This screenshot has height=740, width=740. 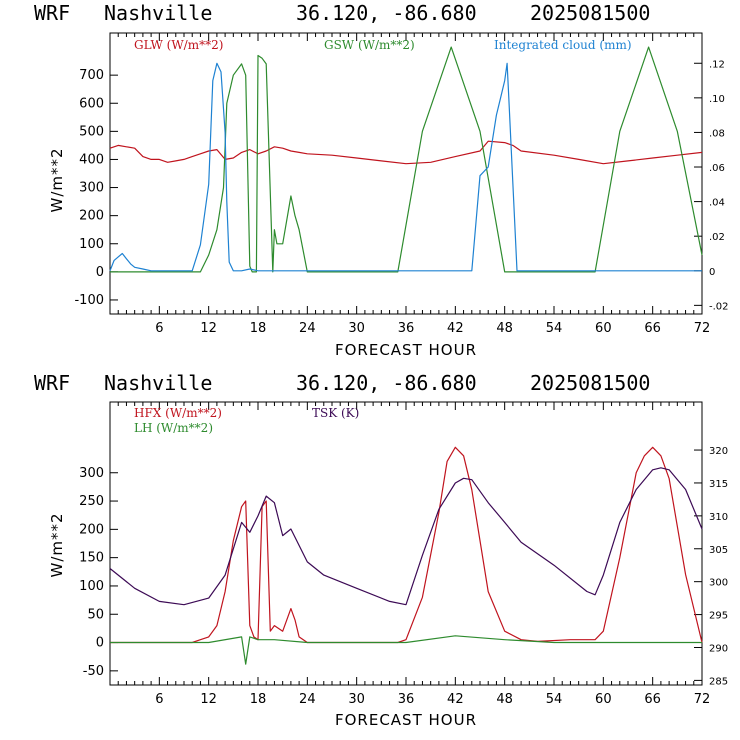 I want to click on glw-series-line, so click(x=406, y=152).